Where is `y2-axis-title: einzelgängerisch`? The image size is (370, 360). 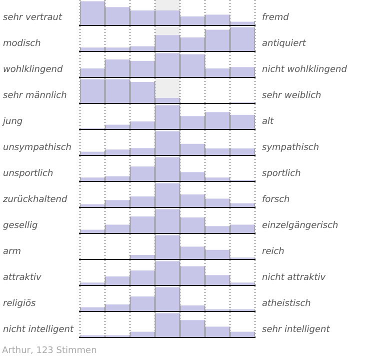 y2-axis-title: einzelgängerisch is located at coordinates (301, 226).